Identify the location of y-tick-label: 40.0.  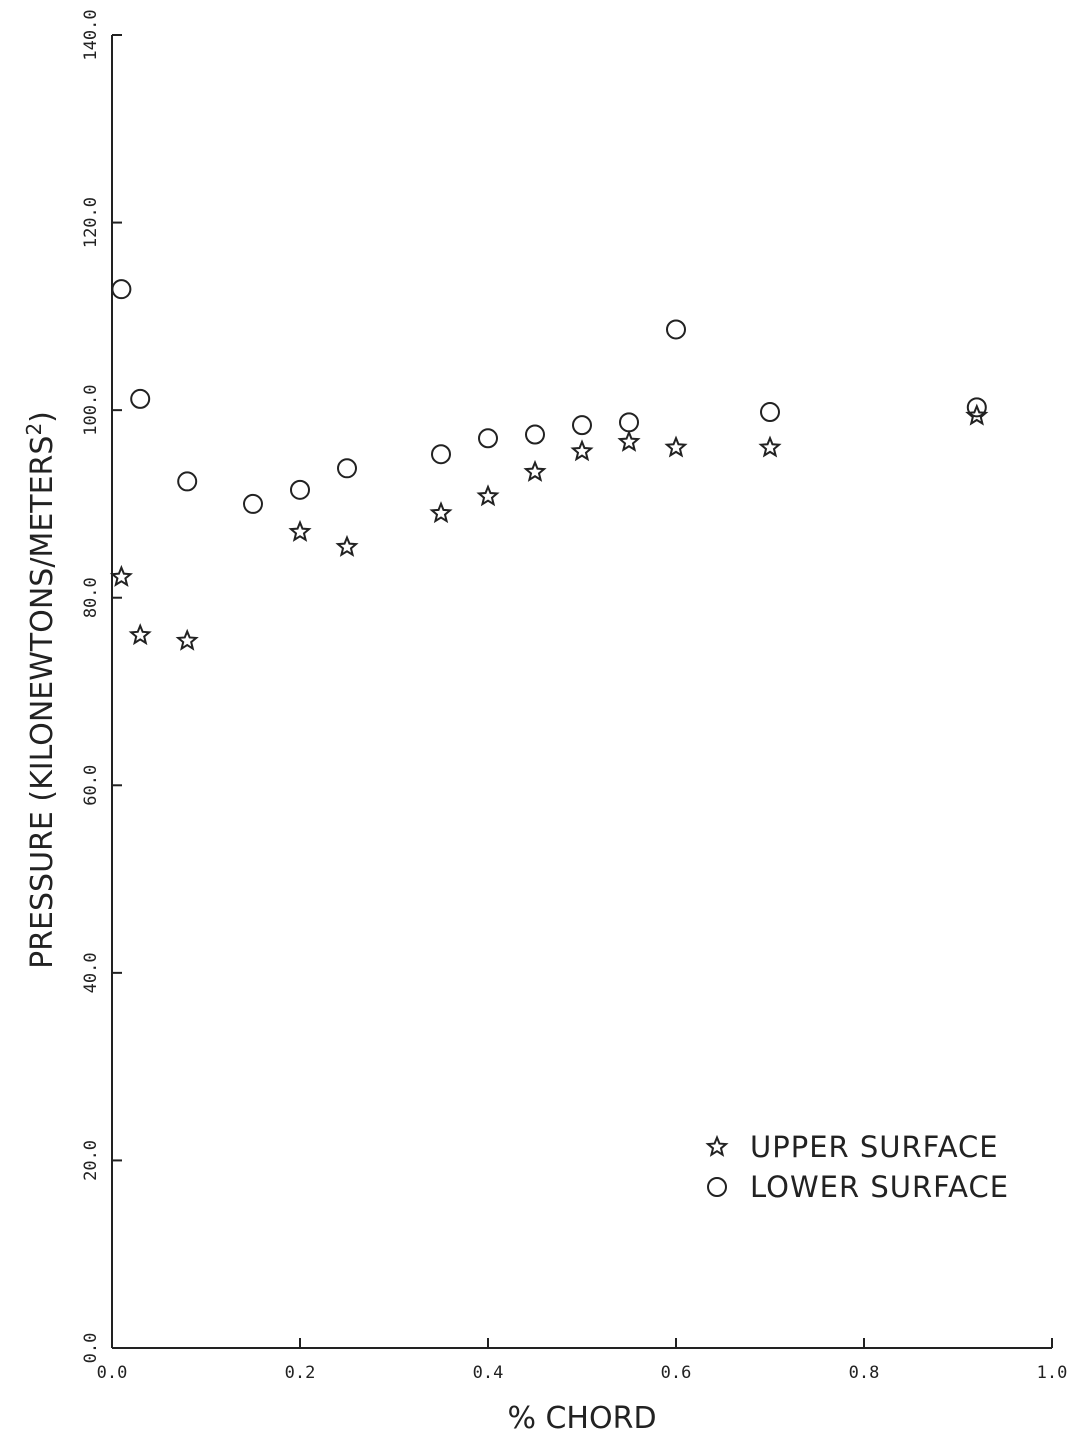
(91, 972).